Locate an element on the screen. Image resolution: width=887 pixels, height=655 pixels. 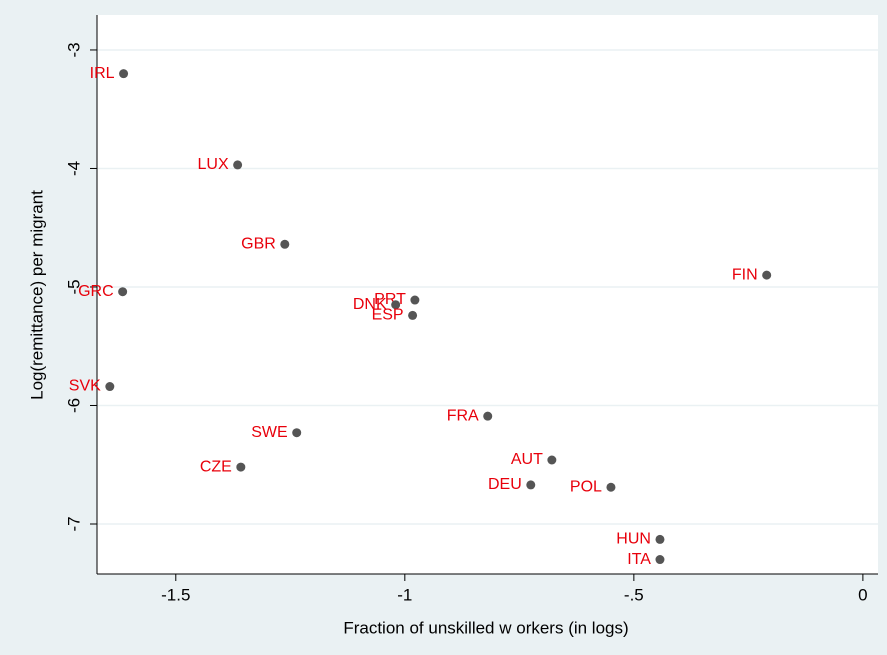
point-label: HUN is located at coordinates (633, 539).